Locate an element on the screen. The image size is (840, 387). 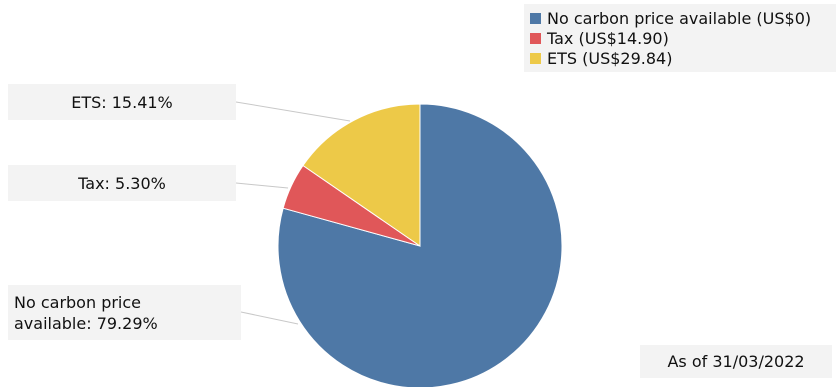
data-label-no-carbon: No carbon price available: 79.29% is located at coordinates (124, 312).